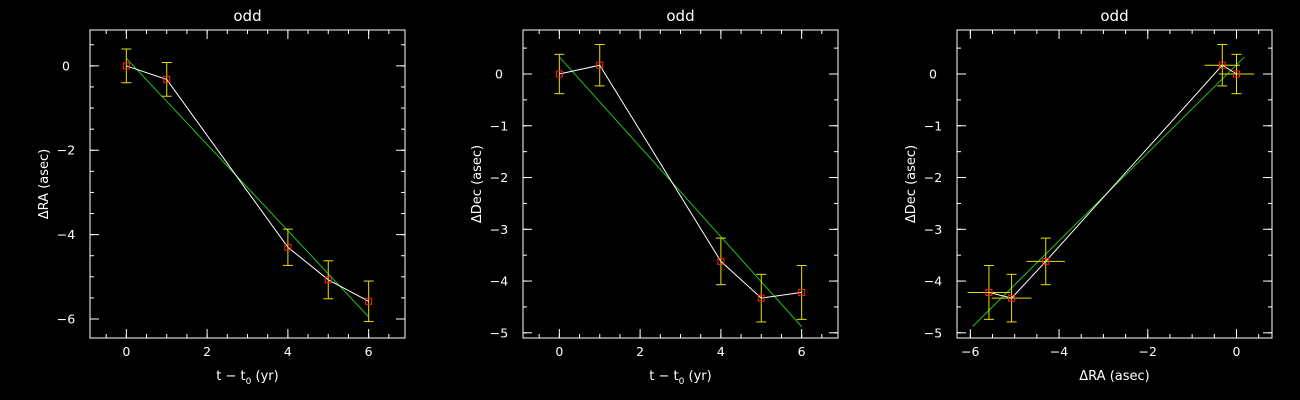  Describe the element at coordinates (44, 184) in the screenshot. I see `y-axis-label: ΔRA (asec)` at that location.